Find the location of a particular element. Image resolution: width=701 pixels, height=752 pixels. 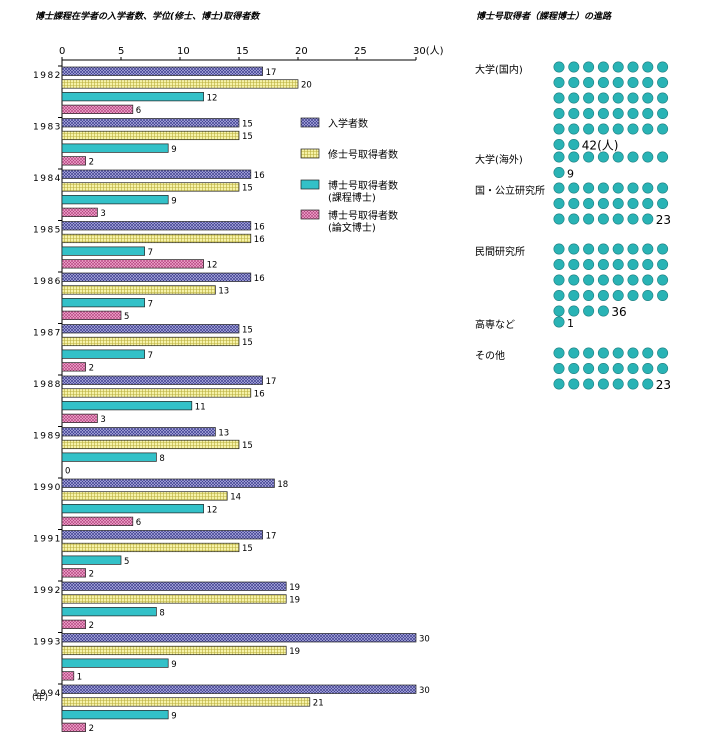

pictogram-count-label: 9 is located at coordinates (570, 174).